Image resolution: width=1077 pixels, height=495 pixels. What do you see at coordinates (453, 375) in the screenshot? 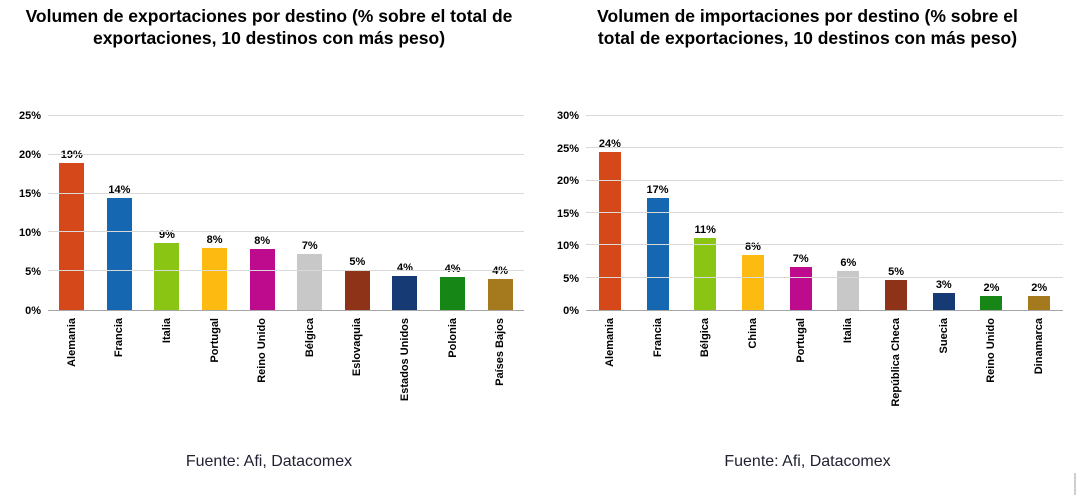
I see `category-slot: Polonia` at bounding box center [453, 375].